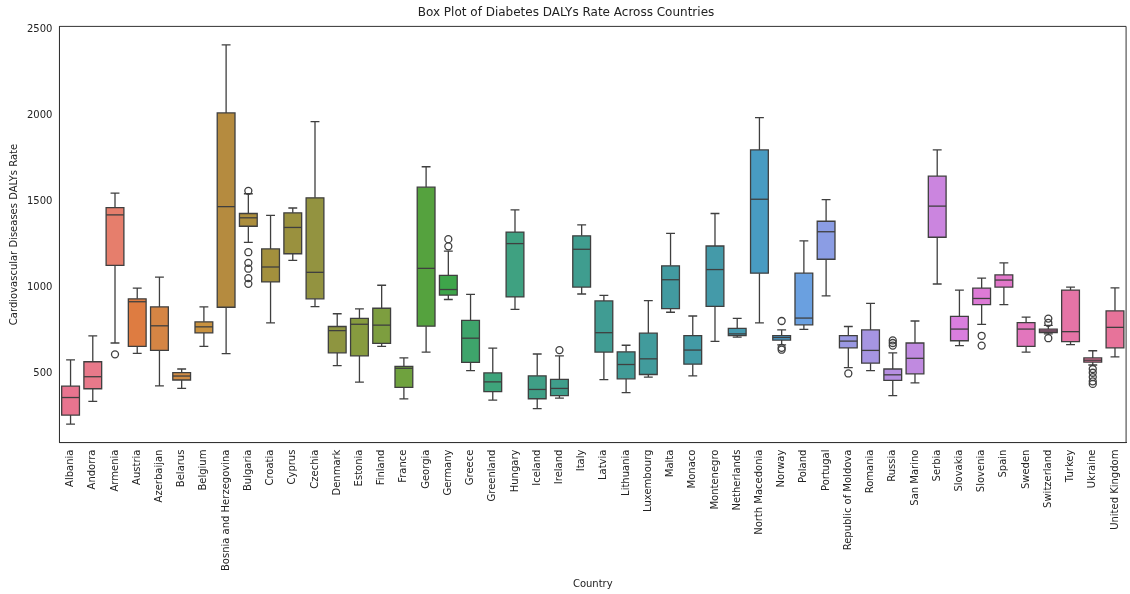  I want to click on x-tick-label: Monaco, so click(692, 469).